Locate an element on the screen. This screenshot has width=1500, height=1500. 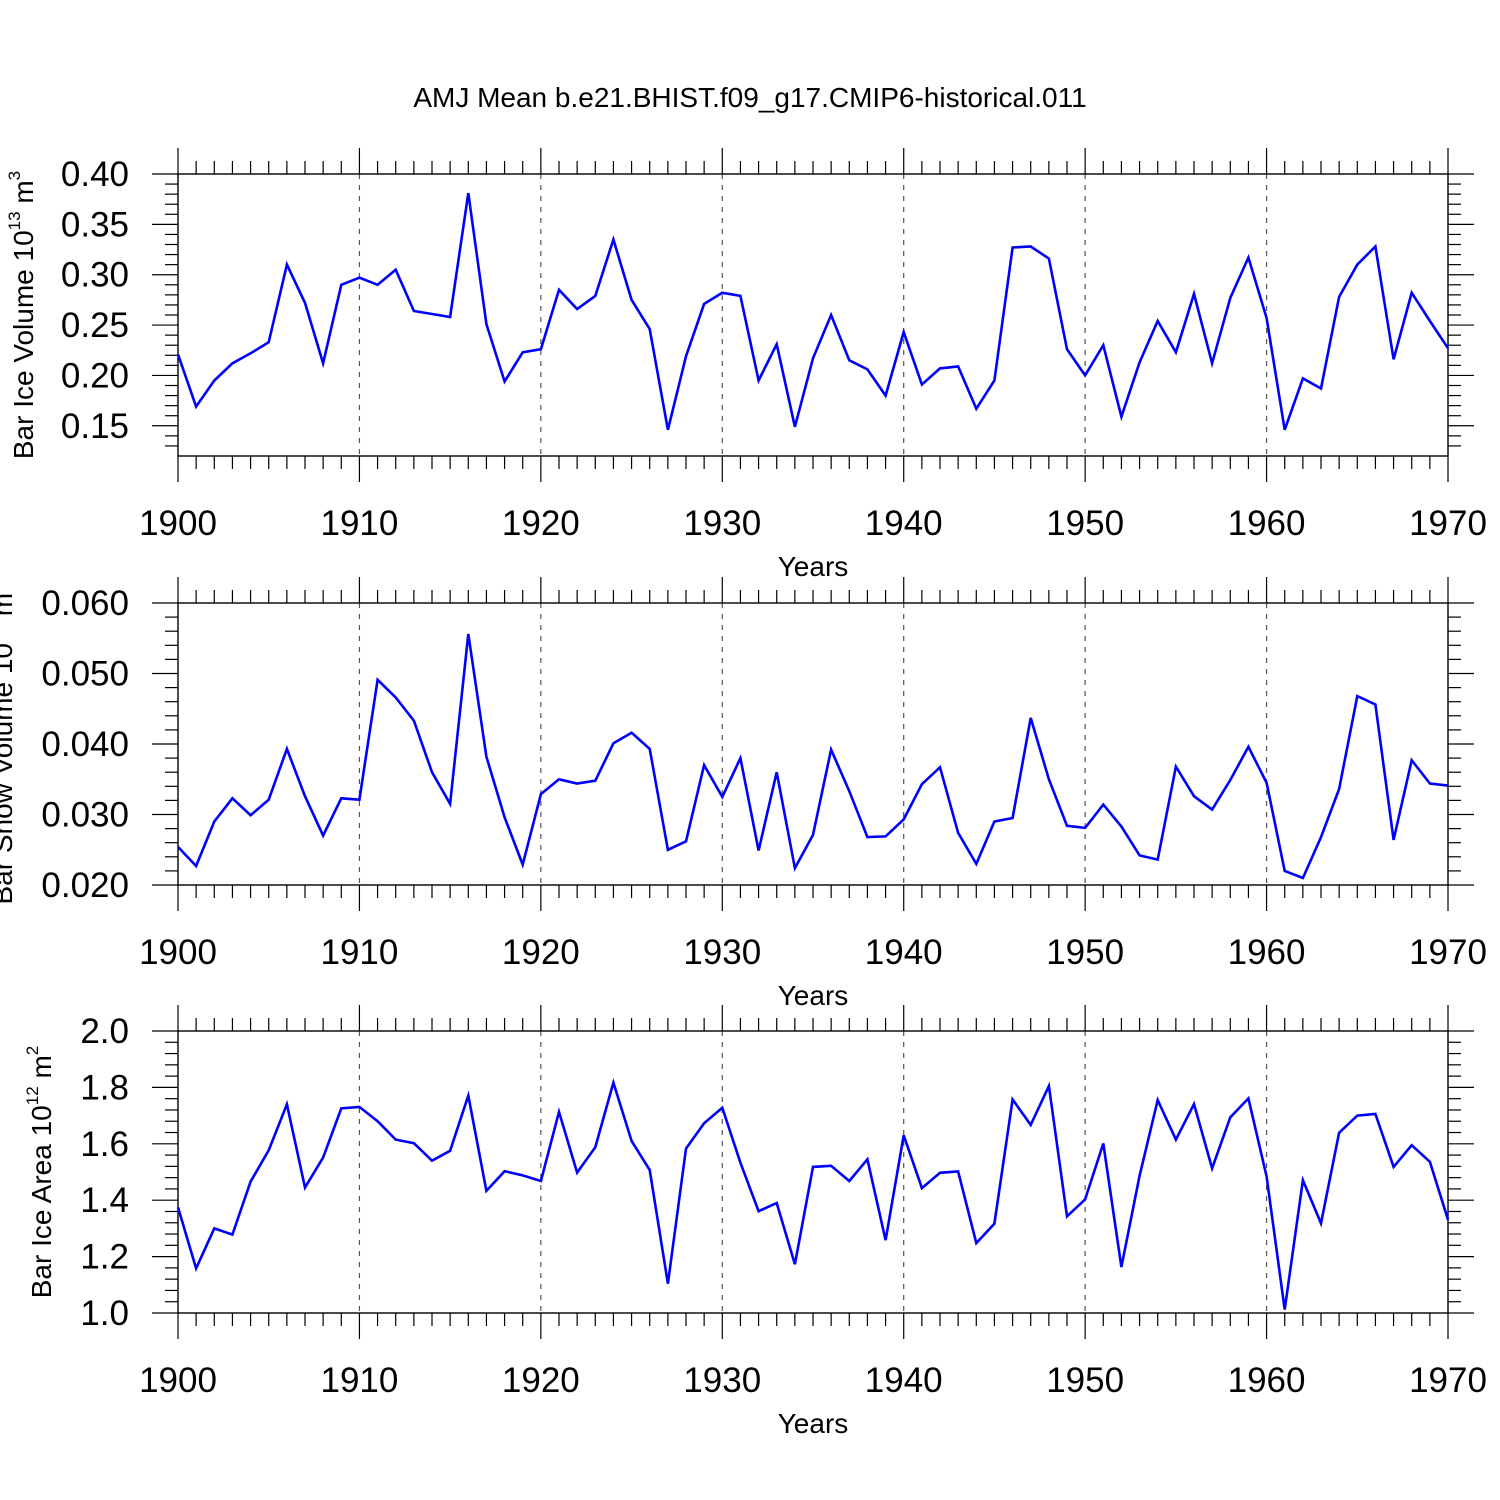
y-tick-label: 1.4 is located at coordinates (104, 1200).